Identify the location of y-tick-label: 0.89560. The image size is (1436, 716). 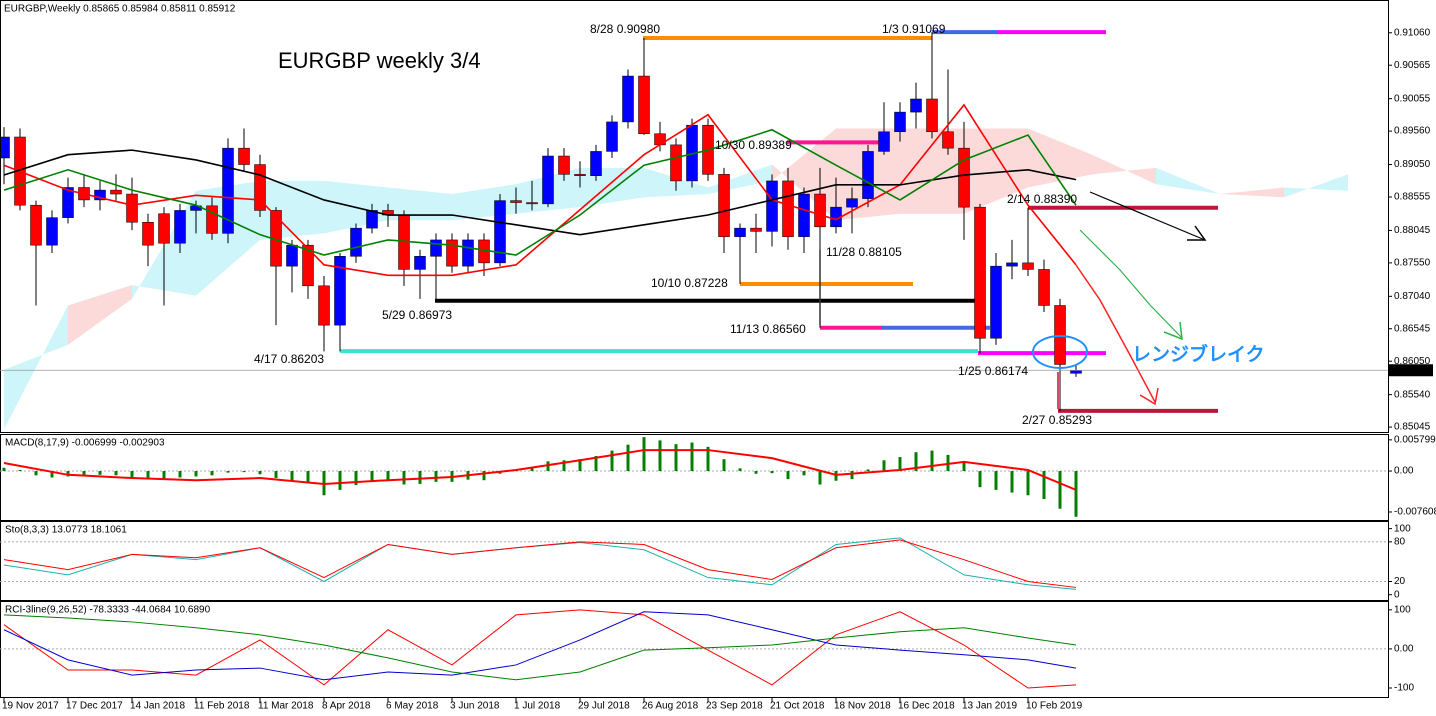
(1412, 131).